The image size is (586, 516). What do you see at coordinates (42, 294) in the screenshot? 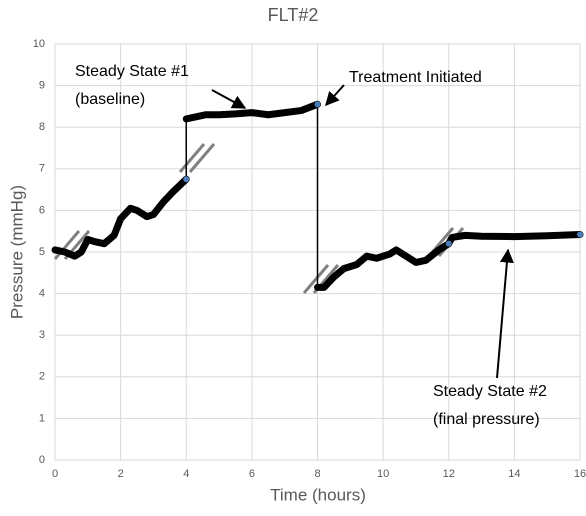
I see `y-tick-label: 4` at bounding box center [42, 294].